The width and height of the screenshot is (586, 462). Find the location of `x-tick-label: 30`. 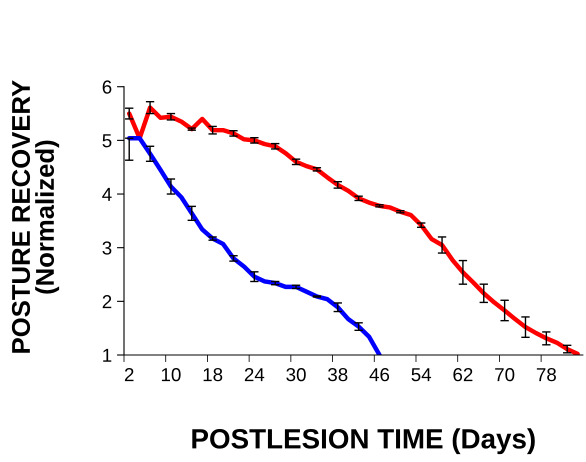

x-tick-label: 30 is located at coordinates (296, 375).